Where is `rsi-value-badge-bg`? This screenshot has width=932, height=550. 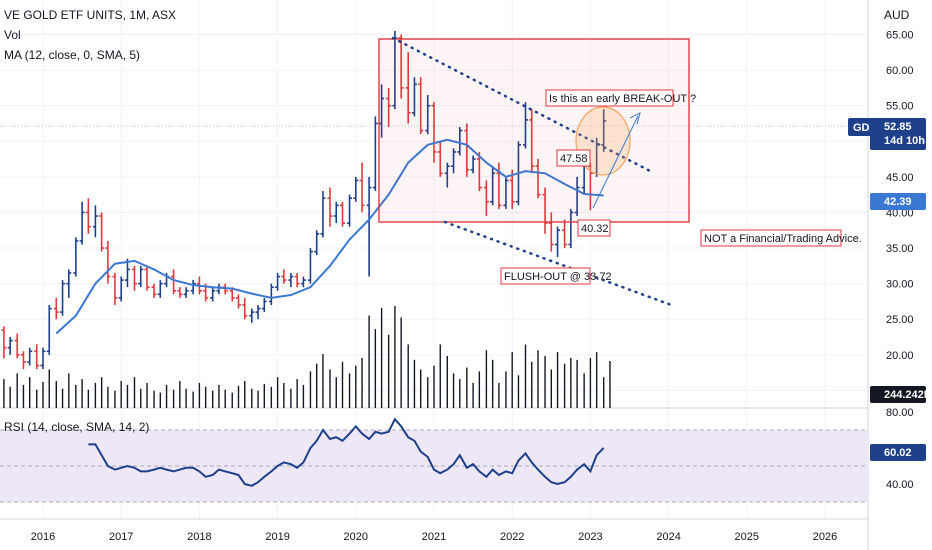 rsi-value-badge-bg is located at coordinates (898, 452).